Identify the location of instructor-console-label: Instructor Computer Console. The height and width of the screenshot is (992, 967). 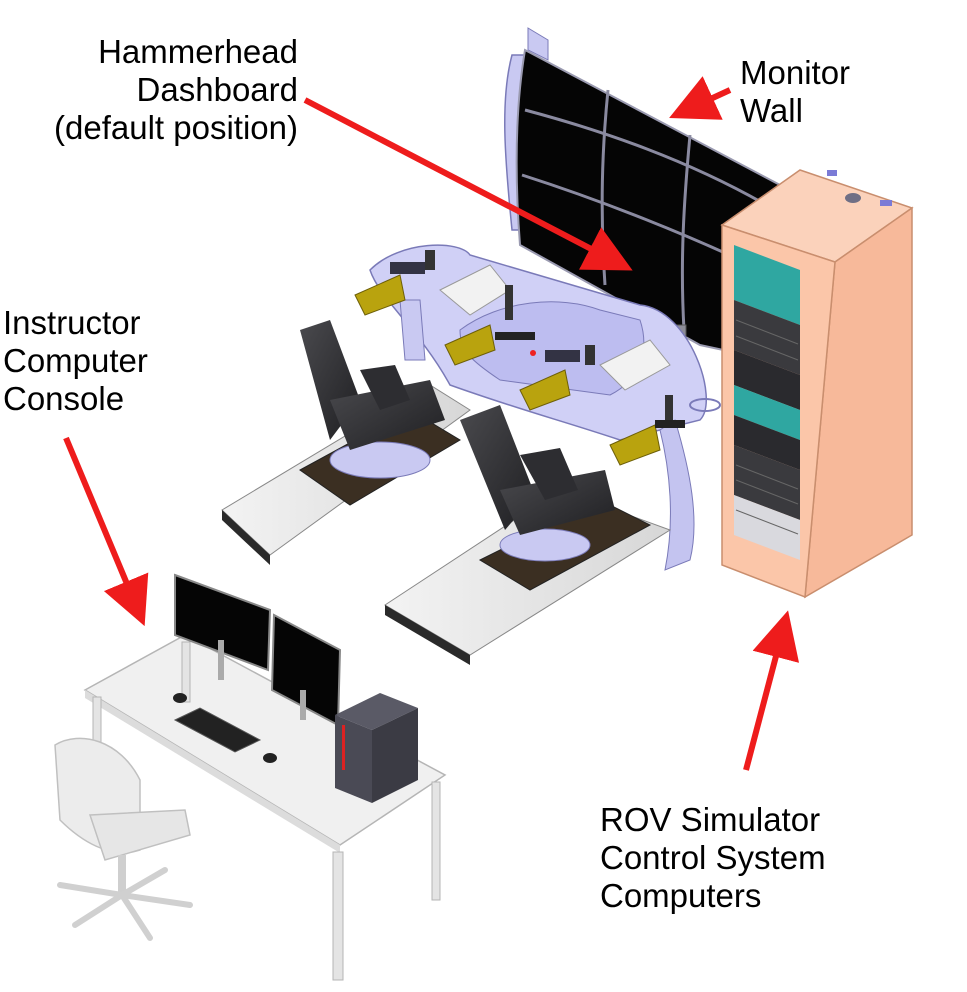
(75, 360).